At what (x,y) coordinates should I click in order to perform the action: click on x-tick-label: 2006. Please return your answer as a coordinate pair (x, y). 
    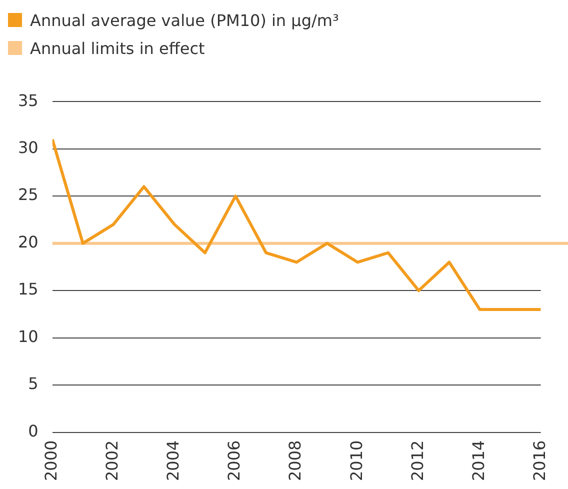
    Looking at the image, I should click on (234, 460).